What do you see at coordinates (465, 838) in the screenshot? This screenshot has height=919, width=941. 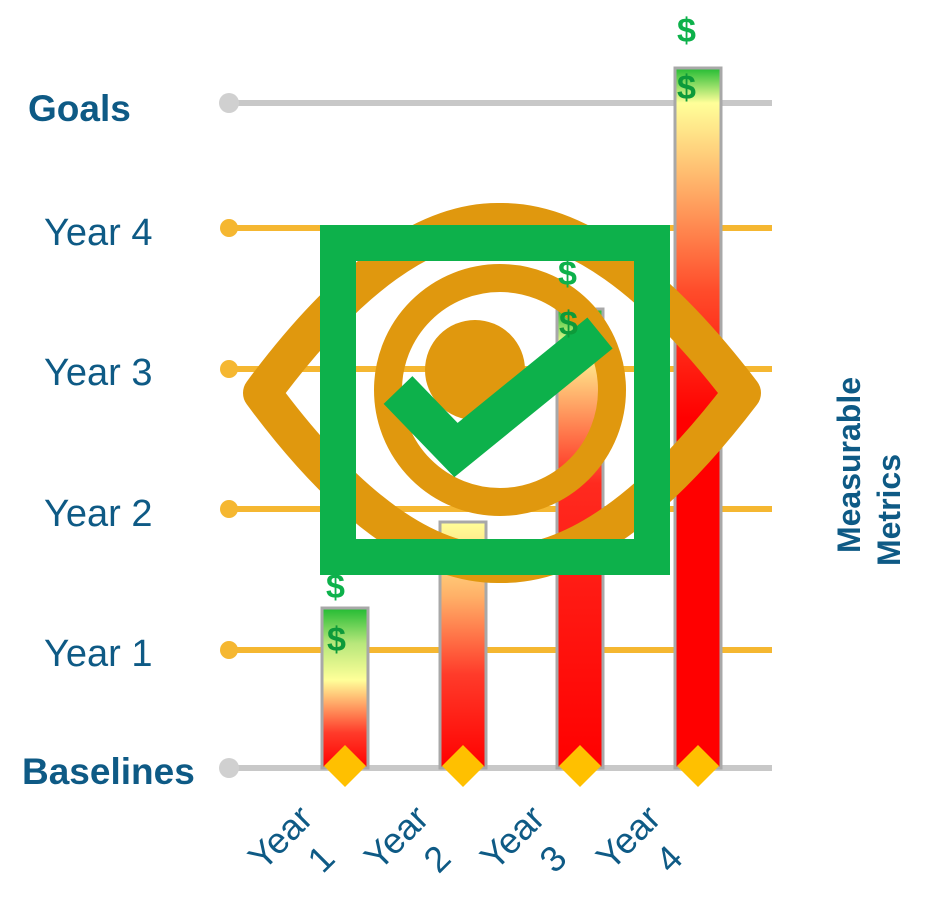 I see `column-labels: Year 1 Year 2 Year 3 Year 4` at bounding box center [465, 838].